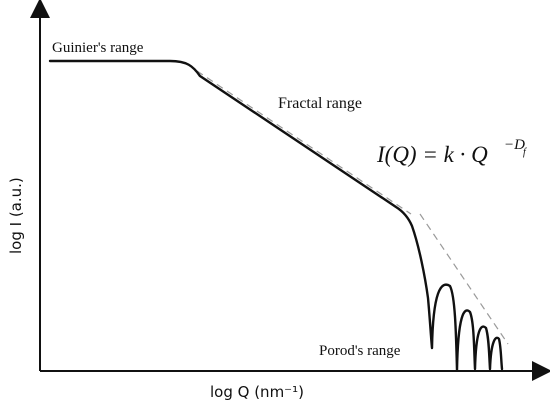 Image resolution: width=550 pixels, height=409 pixels. What do you see at coordinates (16, 215) in the screenshot?
I see `y-axis-label: log I (a.u.)` at bounding box center [16, 215].